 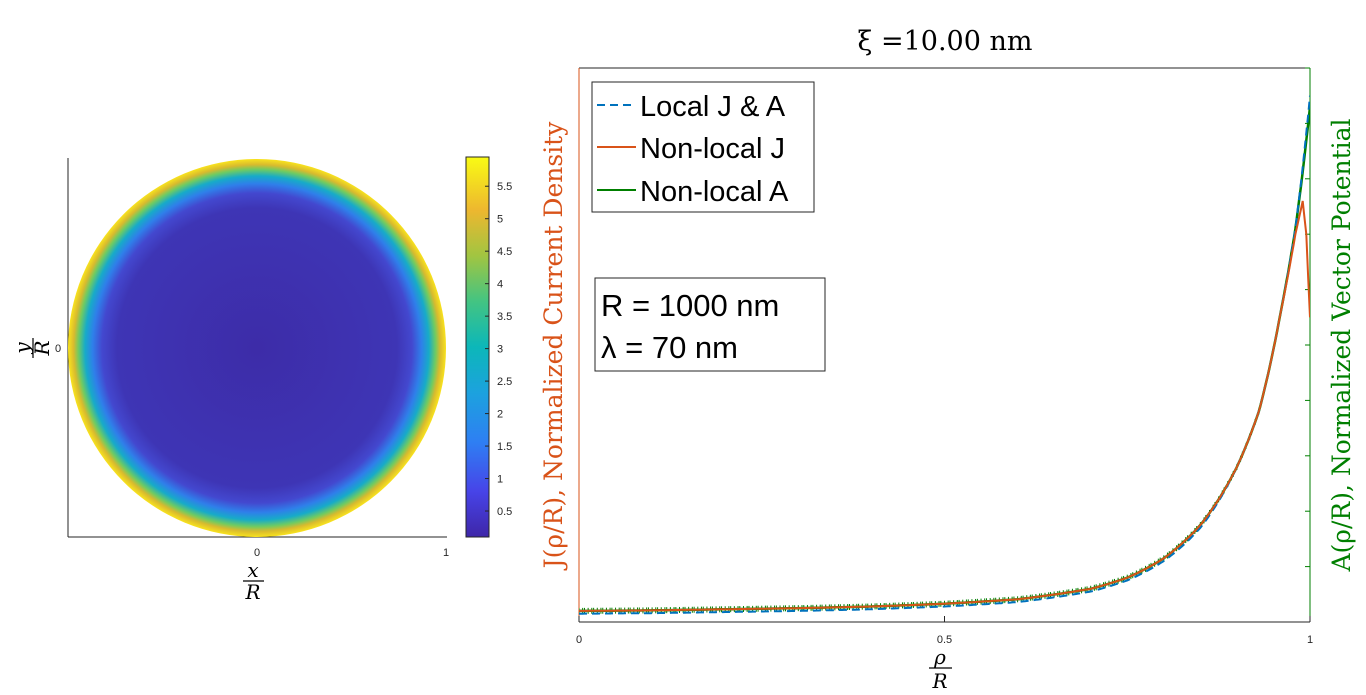 What do you see at coordinates (553, 346) in the screenshot?
I see `left-ylabel: J(ρ/R), Normalized Current Density` at bounding box center [553, 346].